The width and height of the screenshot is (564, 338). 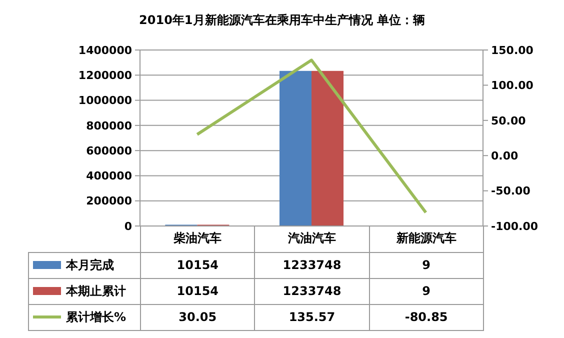 What do you see at coordinates (96, 317) in the screenshot?
I see `legend-label: 累计增长%` at bounding box center [96, 317].